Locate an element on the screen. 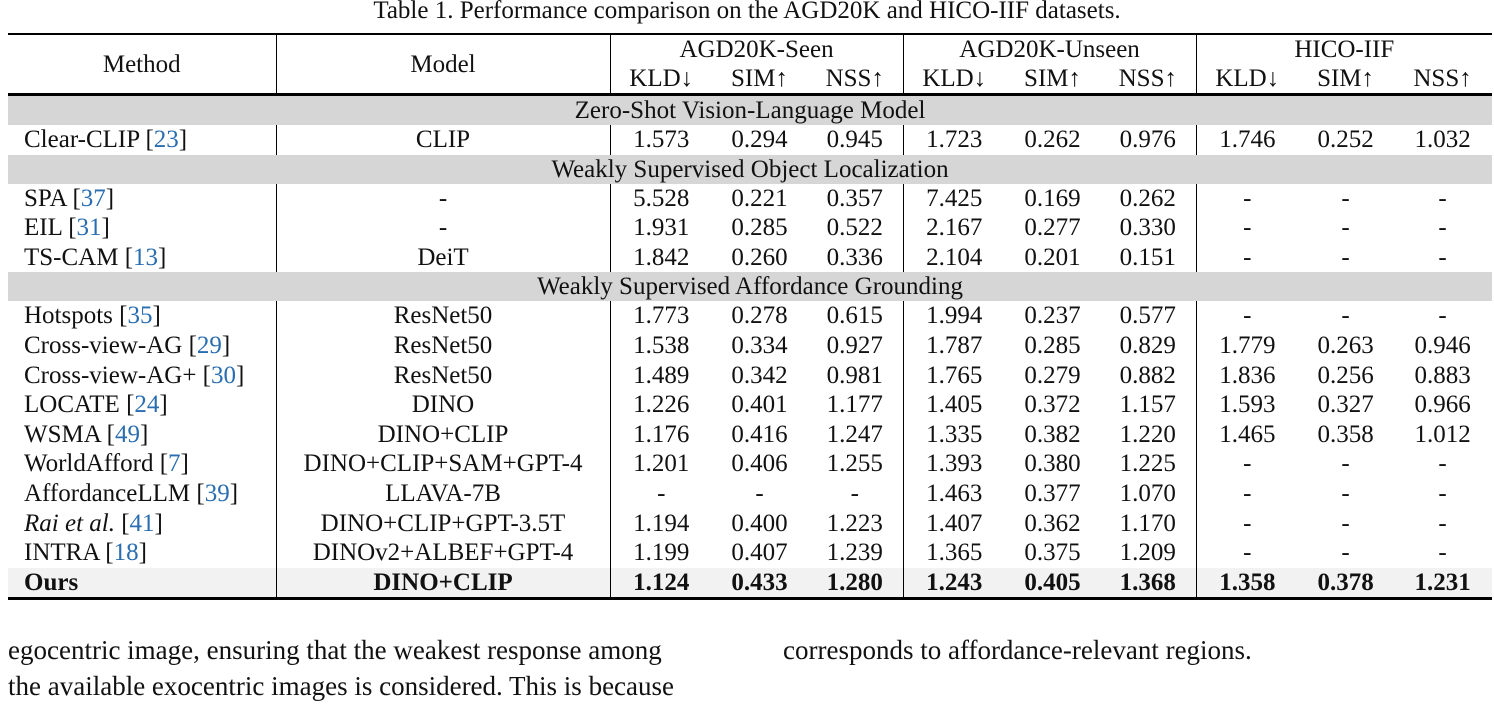 The image size is (1494, 704). citation-link: 37 is located at coordinates (93, 198).